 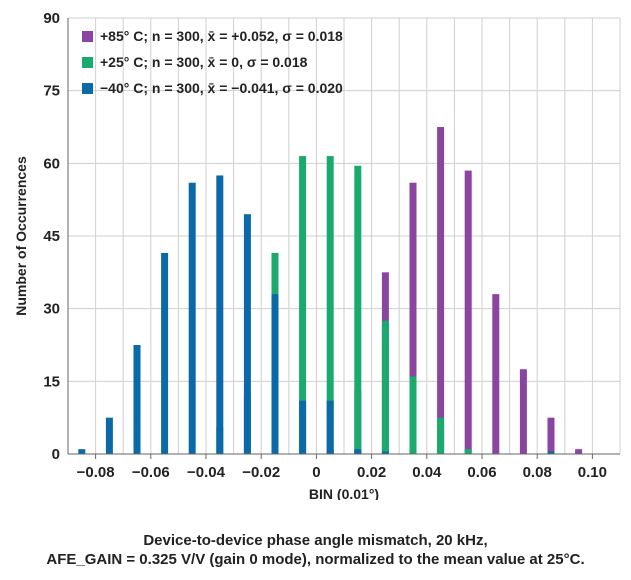 What do you see at coordinates (206, 472) in the screenshot?
I see `x-tick-label: −0.04` at bounding box center [206, 472].